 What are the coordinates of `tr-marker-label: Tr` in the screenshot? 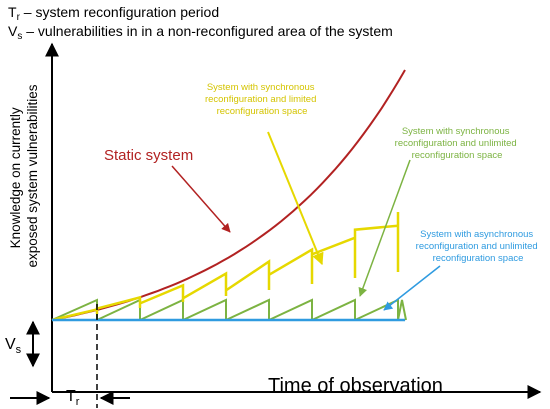 It's located at (73, 398).